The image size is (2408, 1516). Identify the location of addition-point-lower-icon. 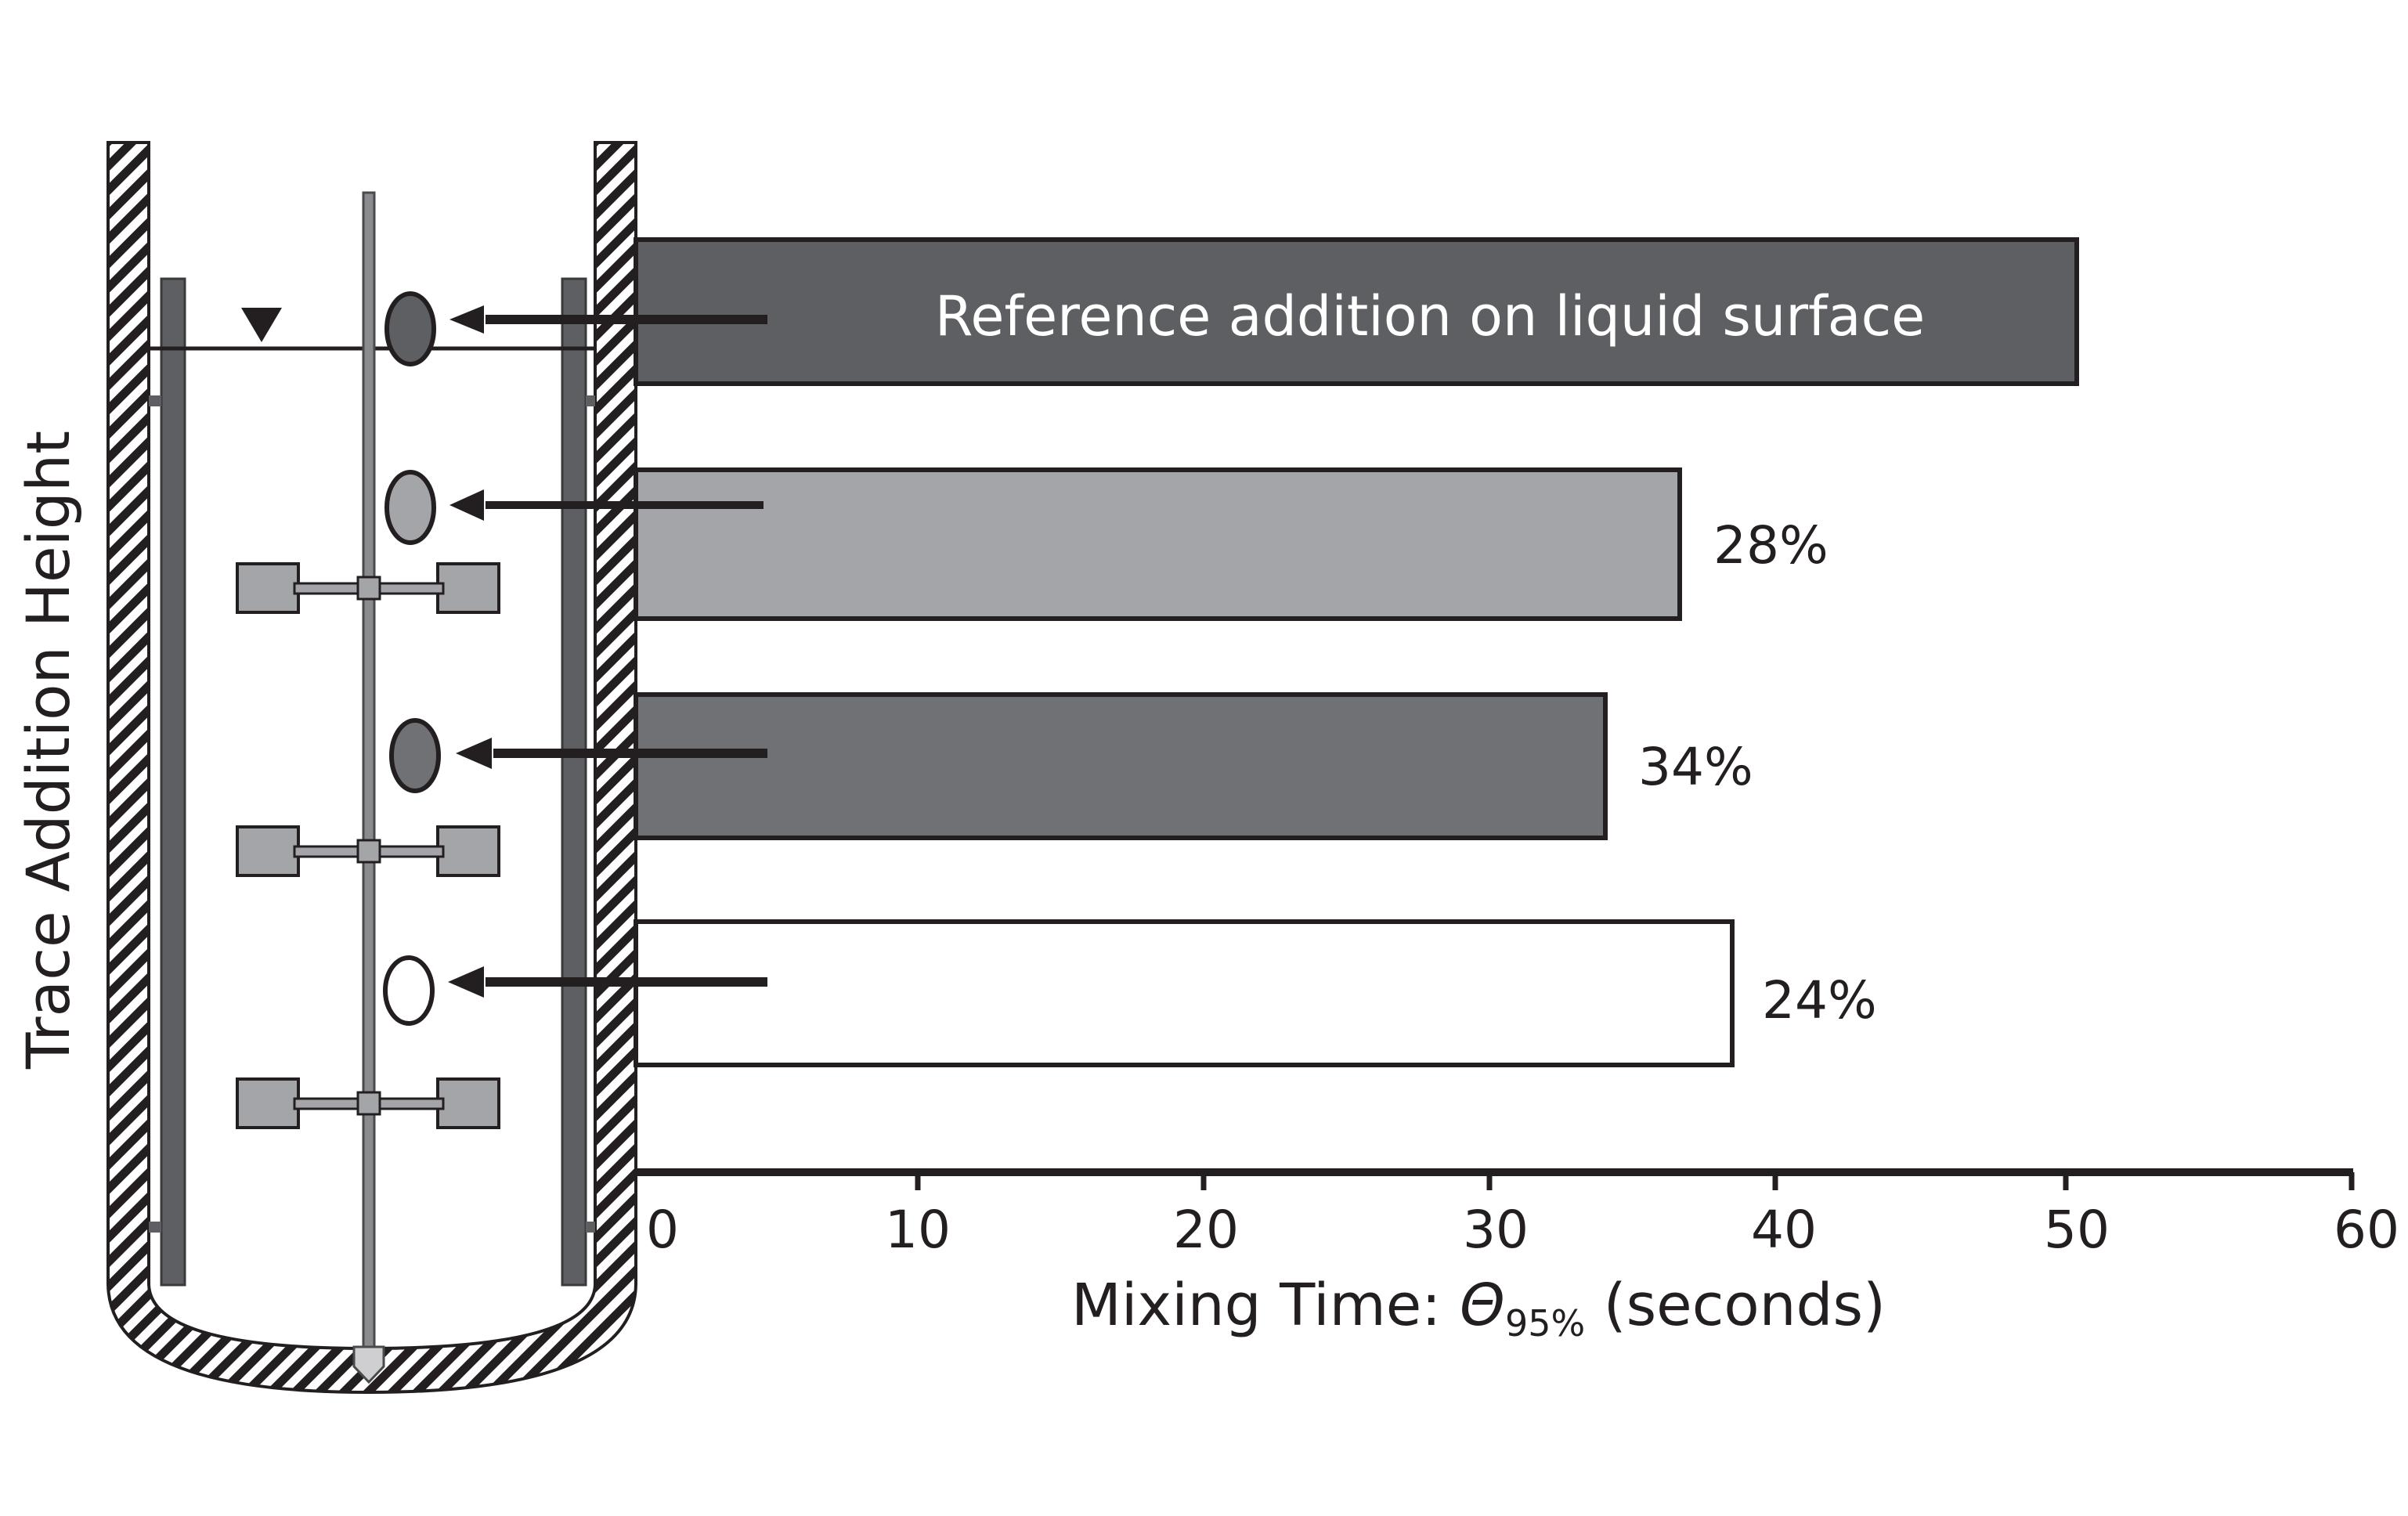
(409, 990).